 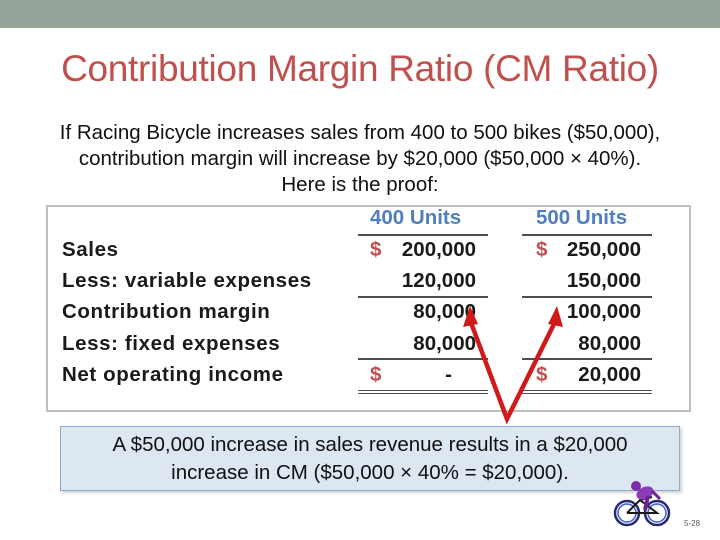 What do you see at coordinates (90, 249) in the screenshot?
I see `row-label-sales: Sales` at bounding box center [90, 249].